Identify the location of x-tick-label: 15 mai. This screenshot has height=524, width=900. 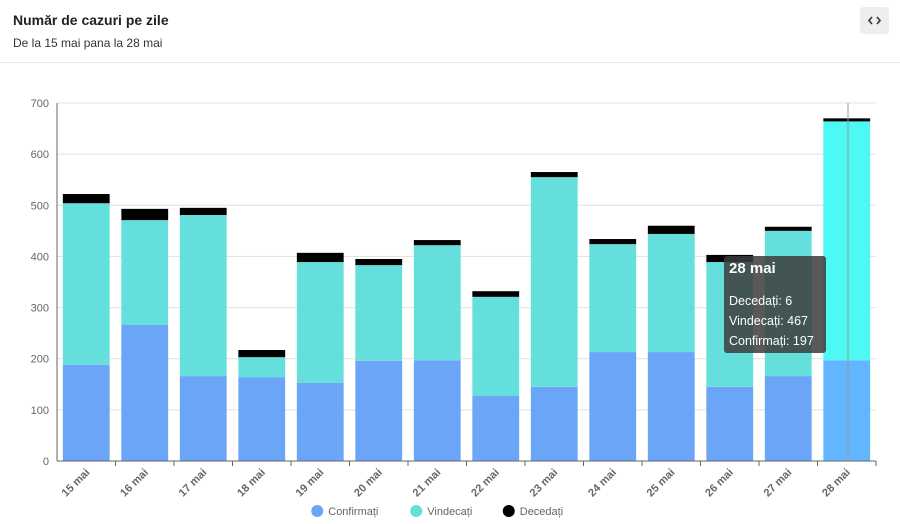
(76, 483).